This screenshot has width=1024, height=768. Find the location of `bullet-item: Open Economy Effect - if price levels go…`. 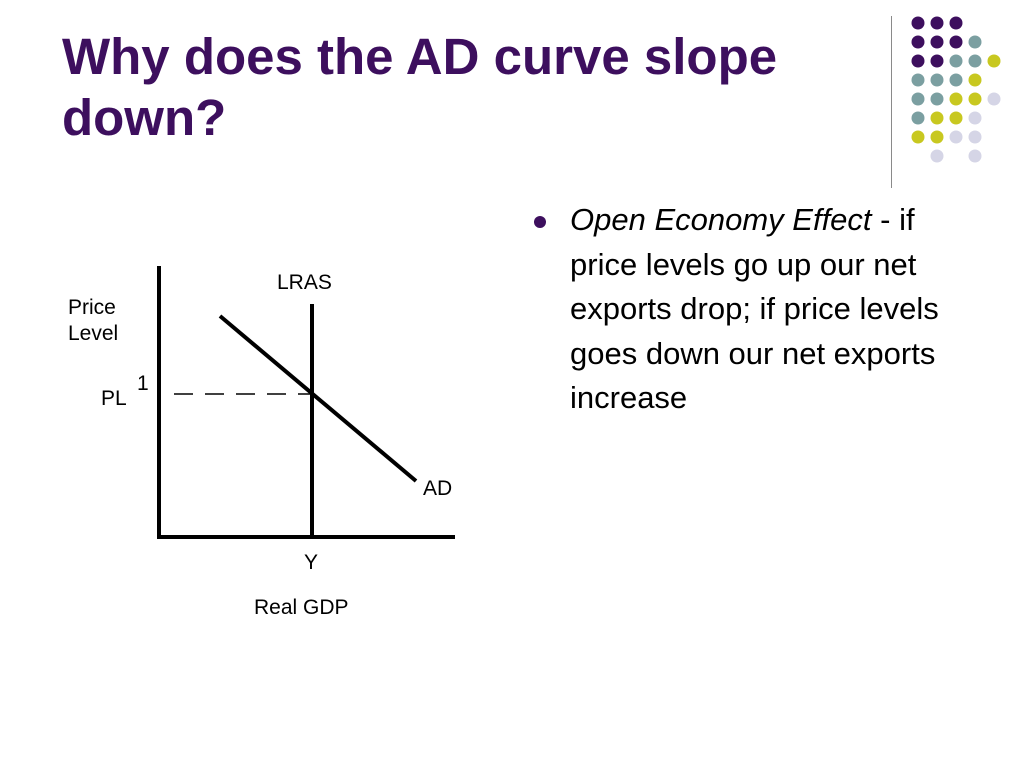

bullet-item: Open Economy Effect - if price levels go… is located at coordinates (757, 309).